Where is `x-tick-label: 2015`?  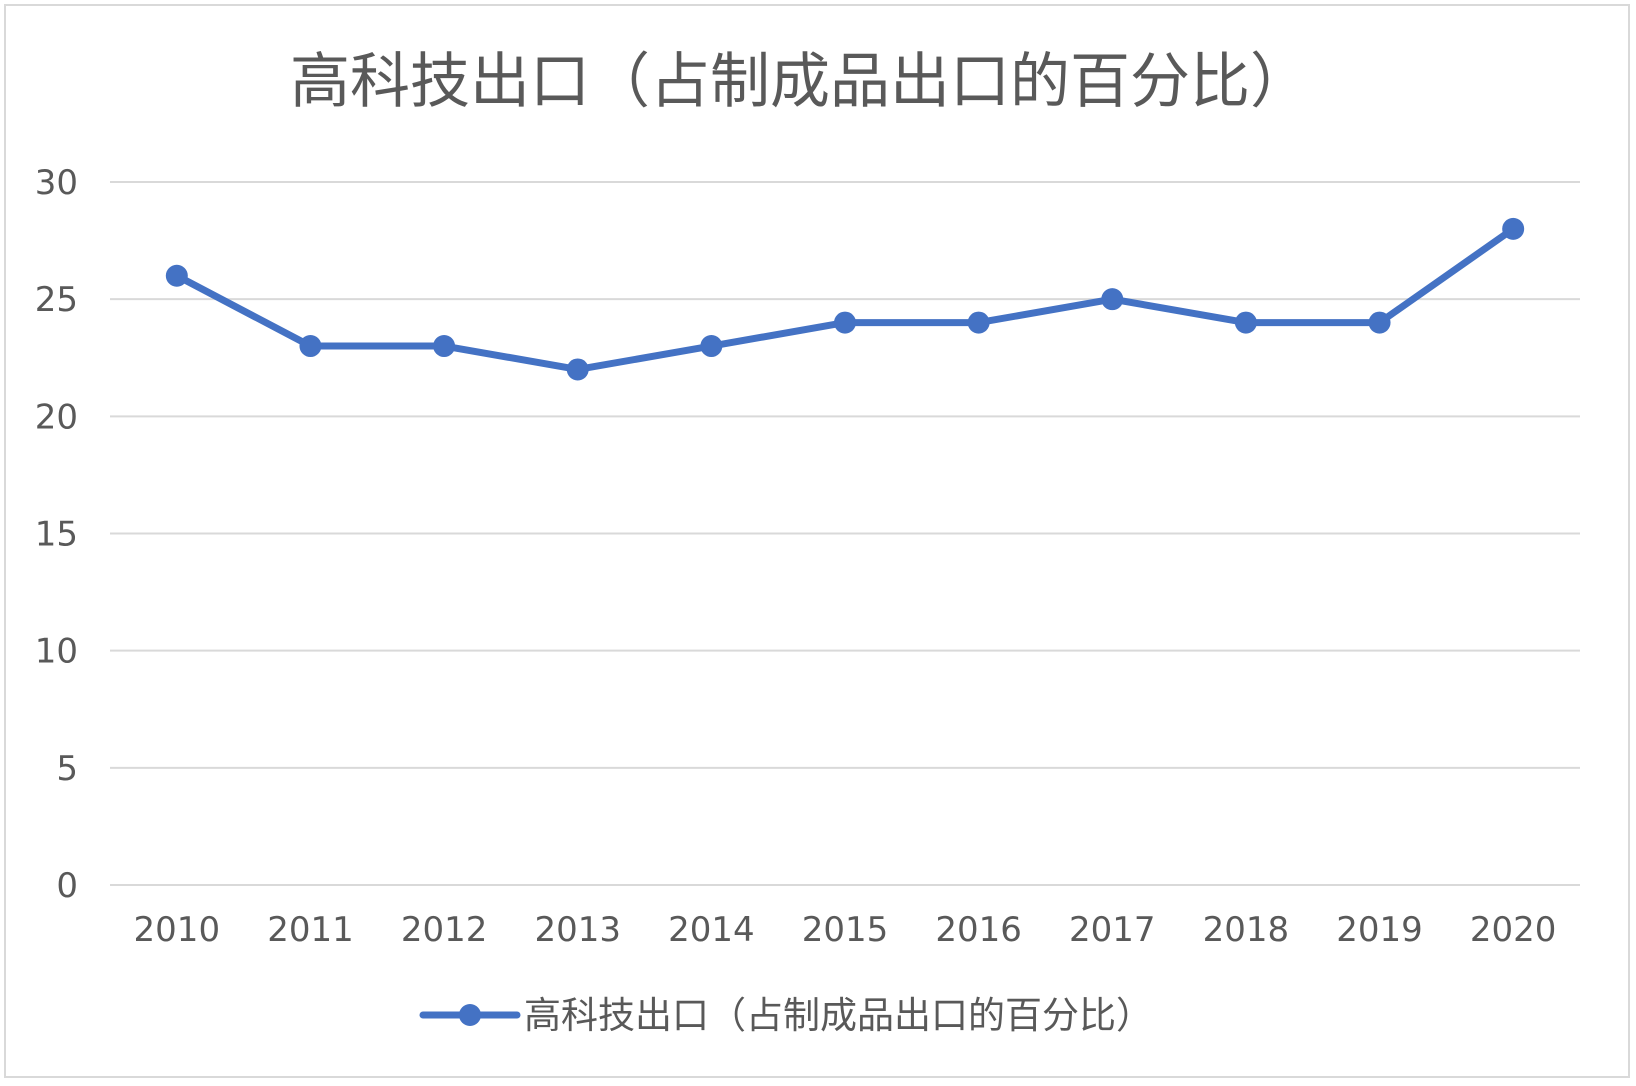 x-tick-label: 2015 is located at coordinates (845, 930).